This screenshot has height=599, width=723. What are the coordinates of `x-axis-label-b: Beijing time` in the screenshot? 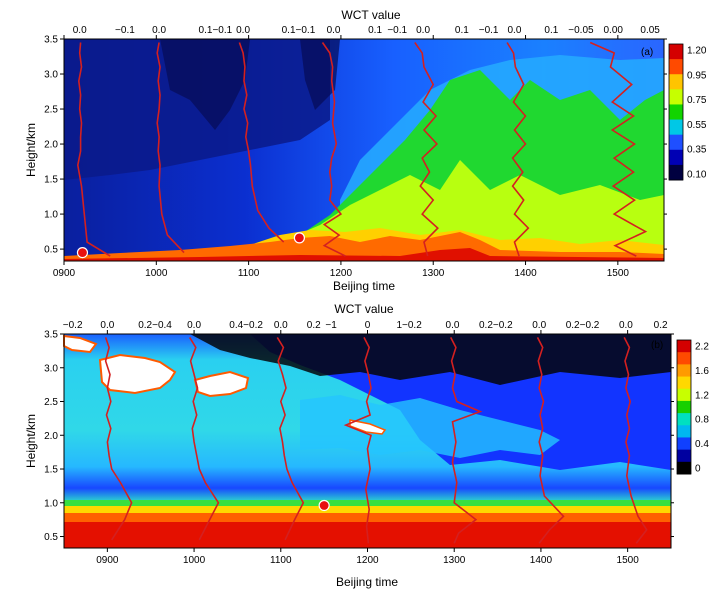 It's located at (367, 582).